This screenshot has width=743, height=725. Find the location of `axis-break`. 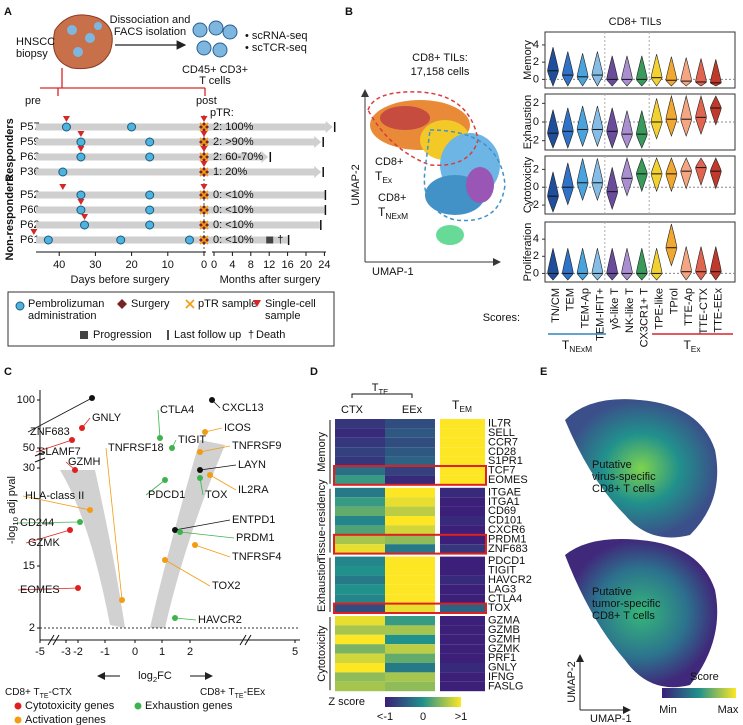

axis-break is located at coordinates (40, 457).